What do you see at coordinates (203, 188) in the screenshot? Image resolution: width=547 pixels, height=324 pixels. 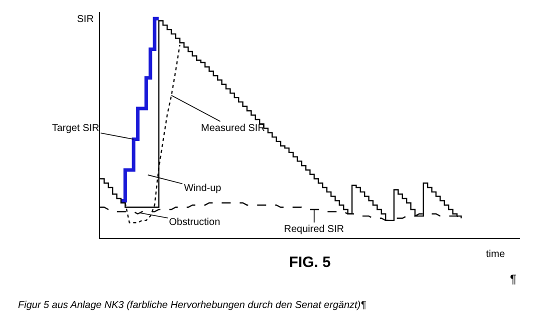 I see `annotation: Wind-up` at bounding box center [203, 188].